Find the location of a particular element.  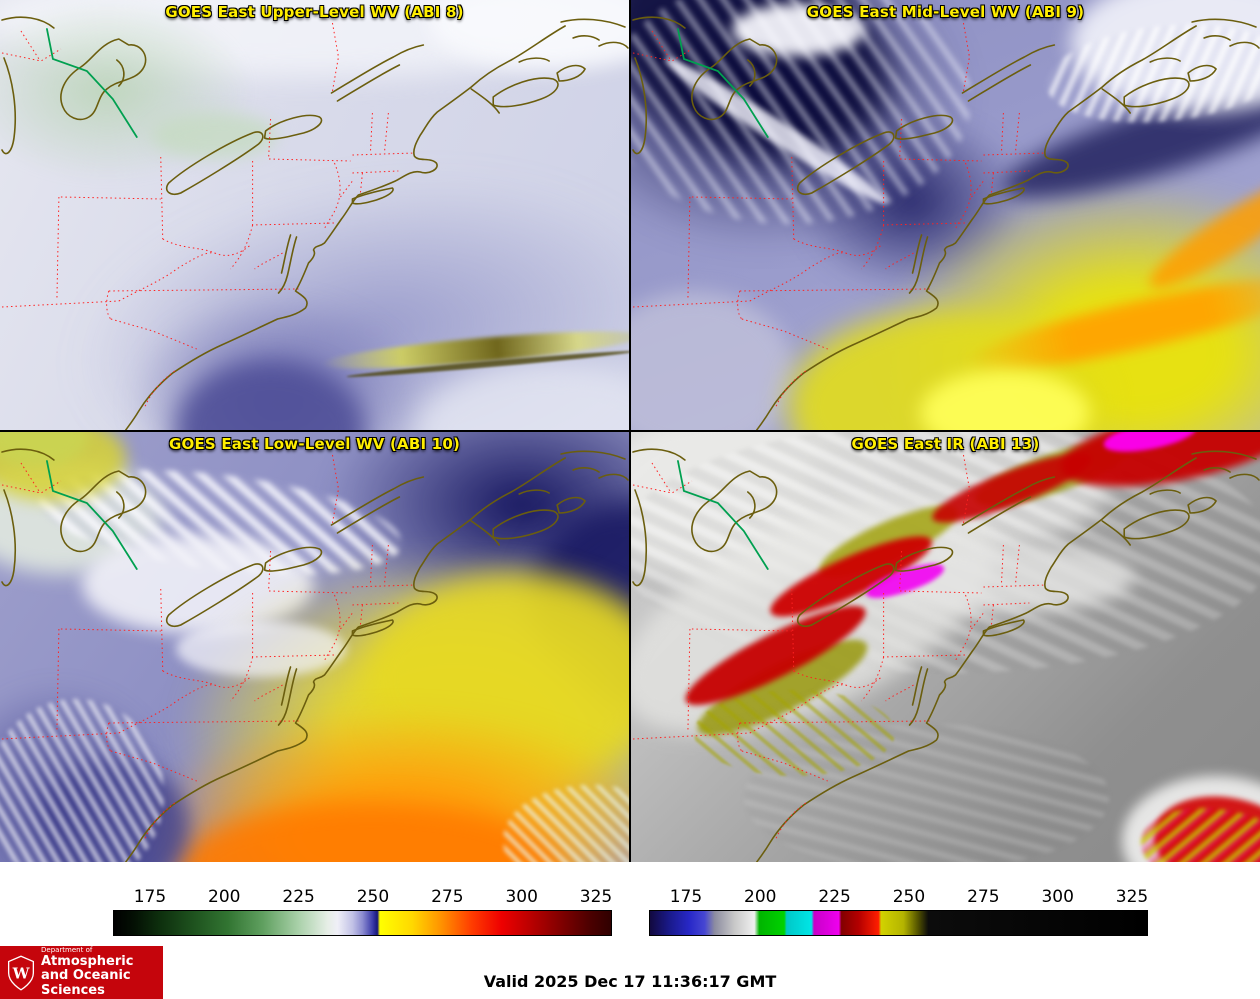

wv-colorbar-gradient is located at coordinates (362, 923).